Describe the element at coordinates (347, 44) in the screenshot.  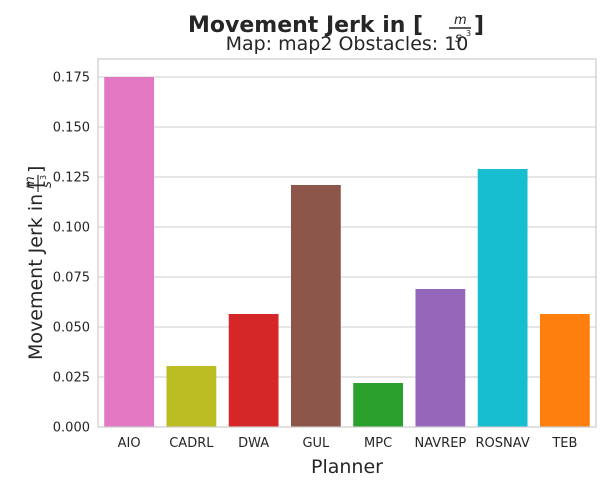
I see `chart-subtitle: Map: map2 Obstacles: 10` at that location.